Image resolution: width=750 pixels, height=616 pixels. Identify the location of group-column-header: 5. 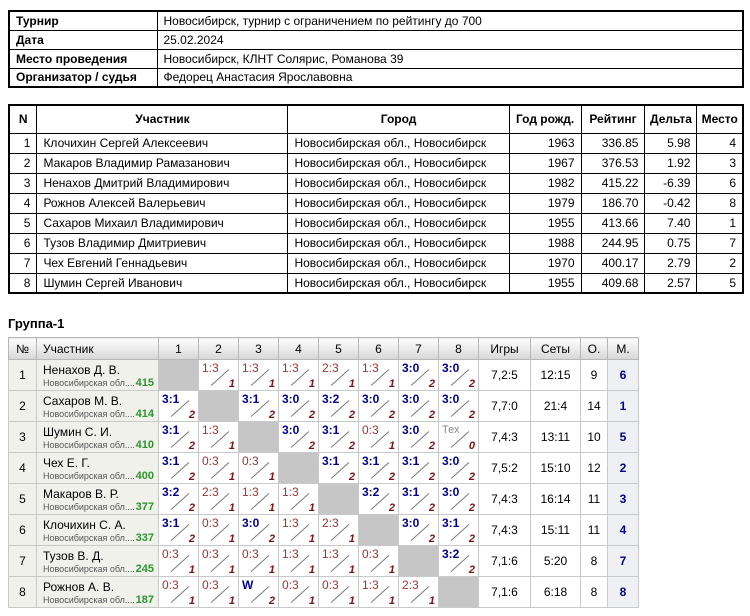
(338, 348).